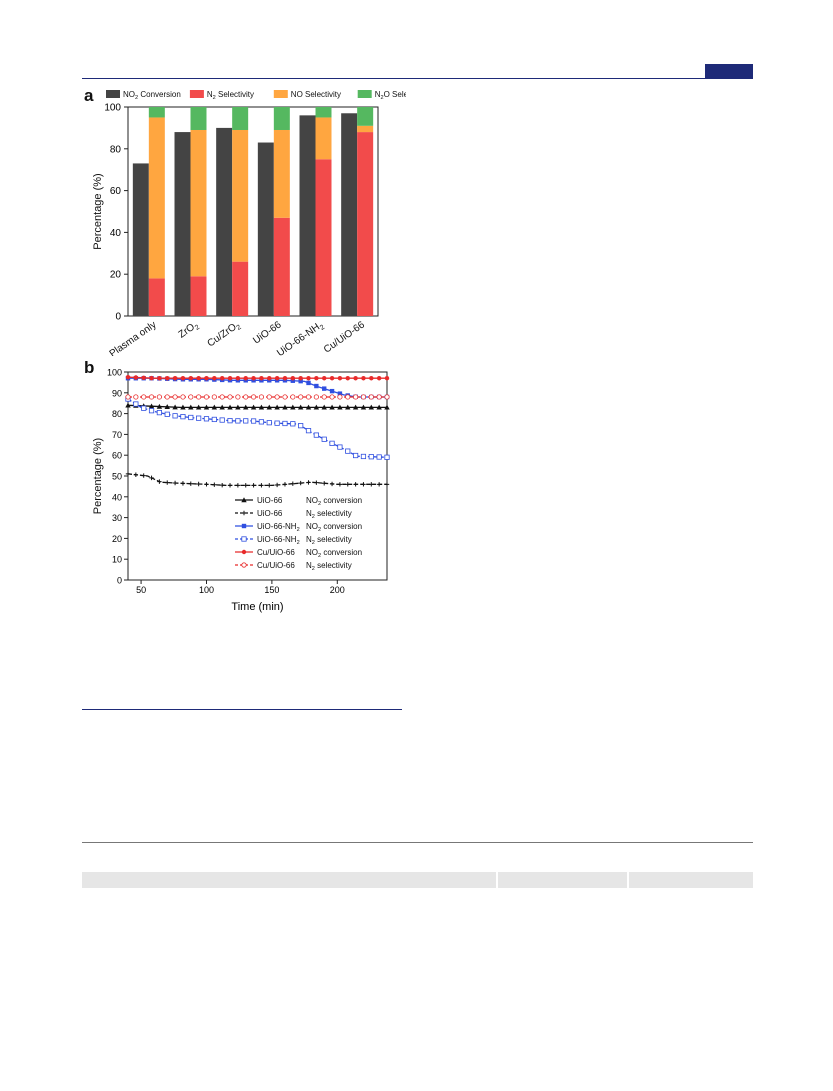 The image size is (833, 1091). Describe the element at coordinates (316, 94) in the screenshot. I see `legend-label: NO Selectivity` at that location.